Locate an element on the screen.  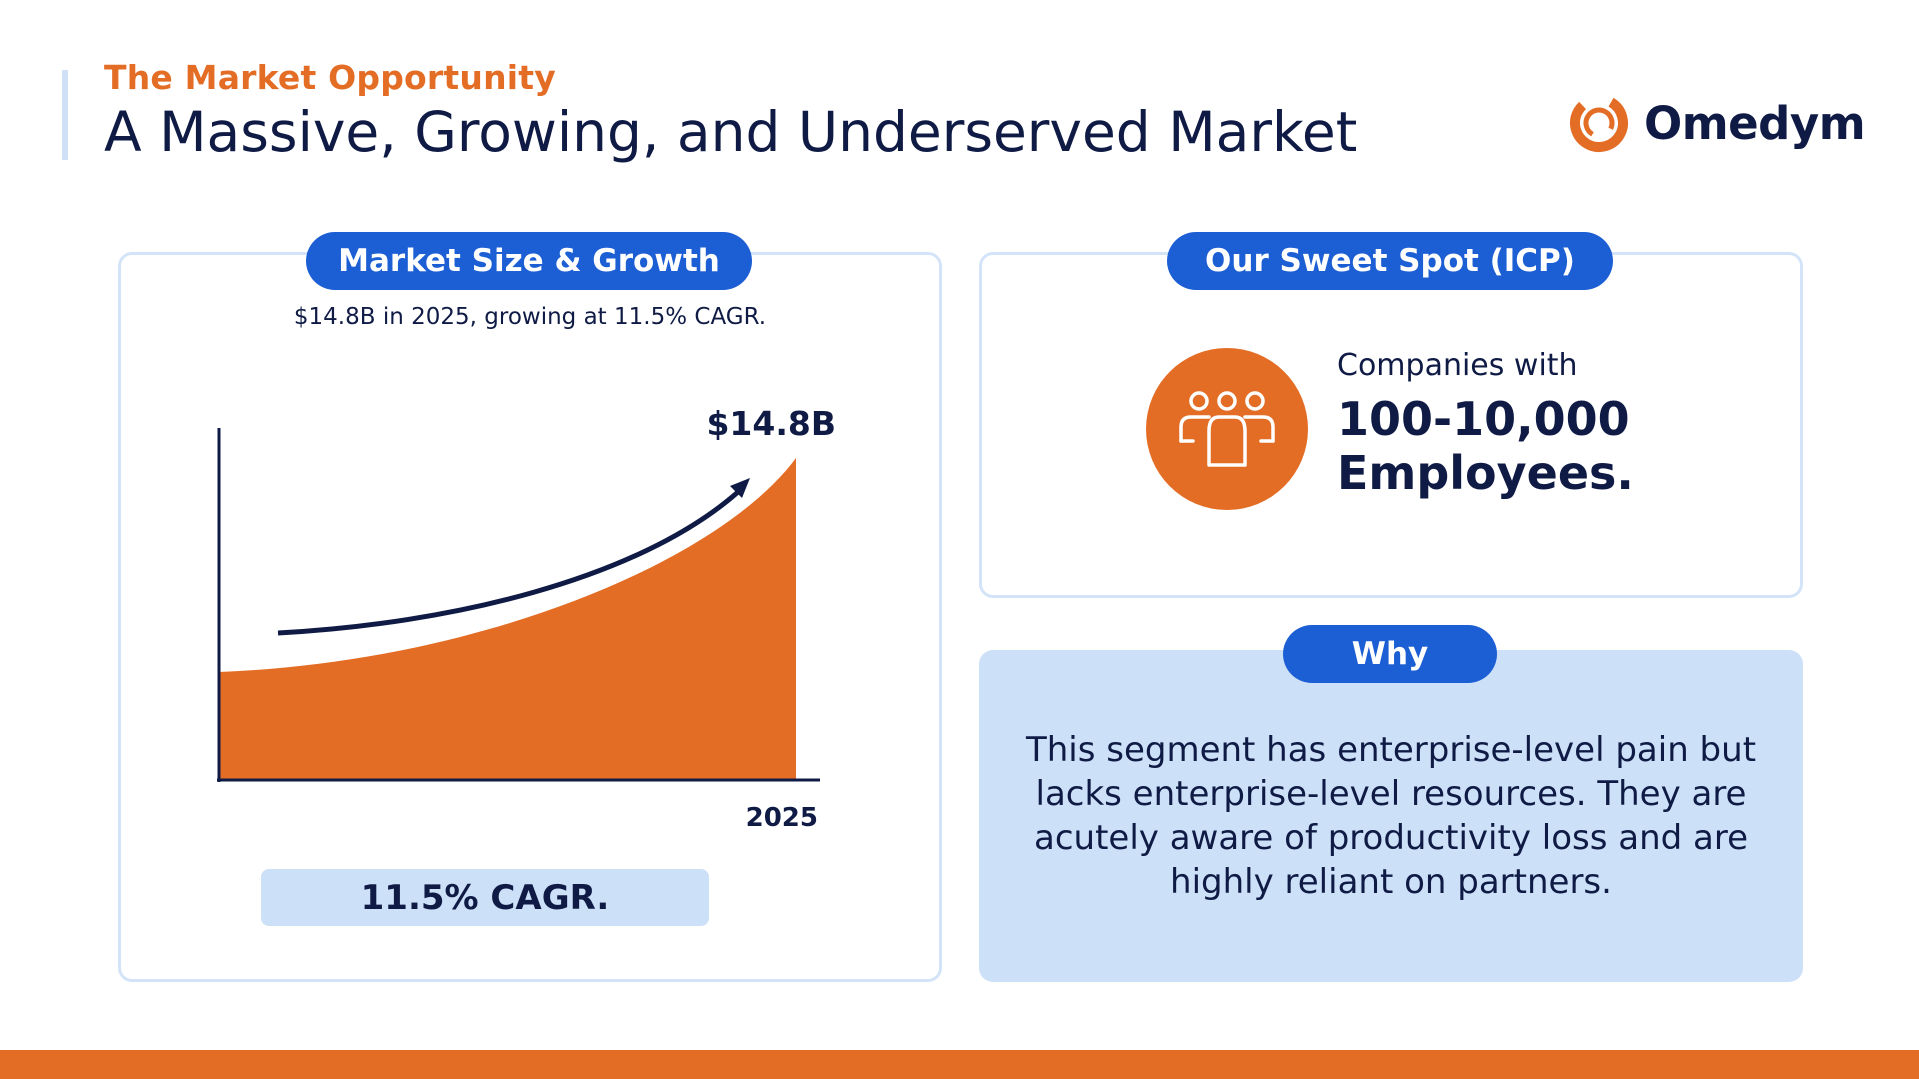
growth-arrowhead is located at coordinates (740, 488).